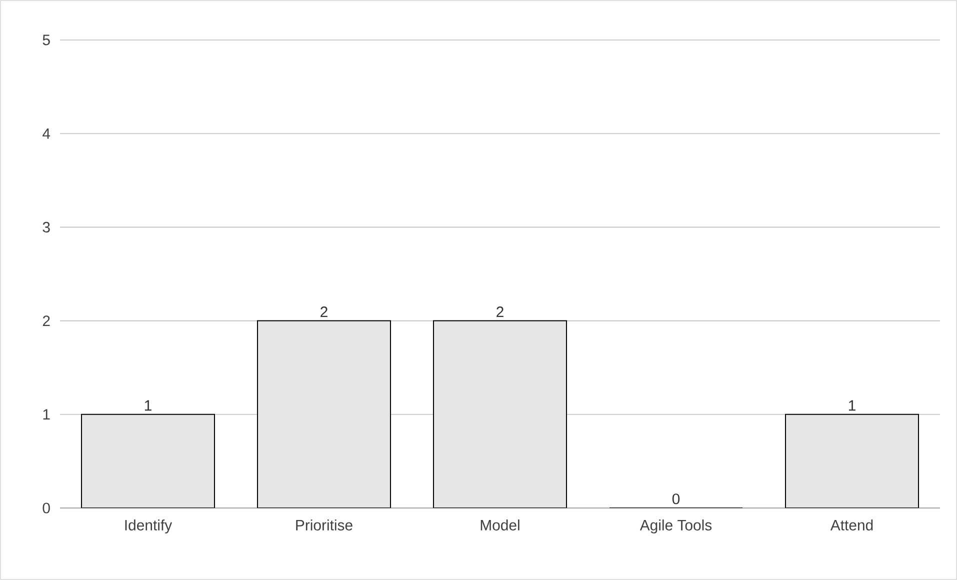 The image size is (957, 580). What do you see at coordinates (676, 499) in the screenshot?
I see `data-label: 0` at bounding box center [676, 499].